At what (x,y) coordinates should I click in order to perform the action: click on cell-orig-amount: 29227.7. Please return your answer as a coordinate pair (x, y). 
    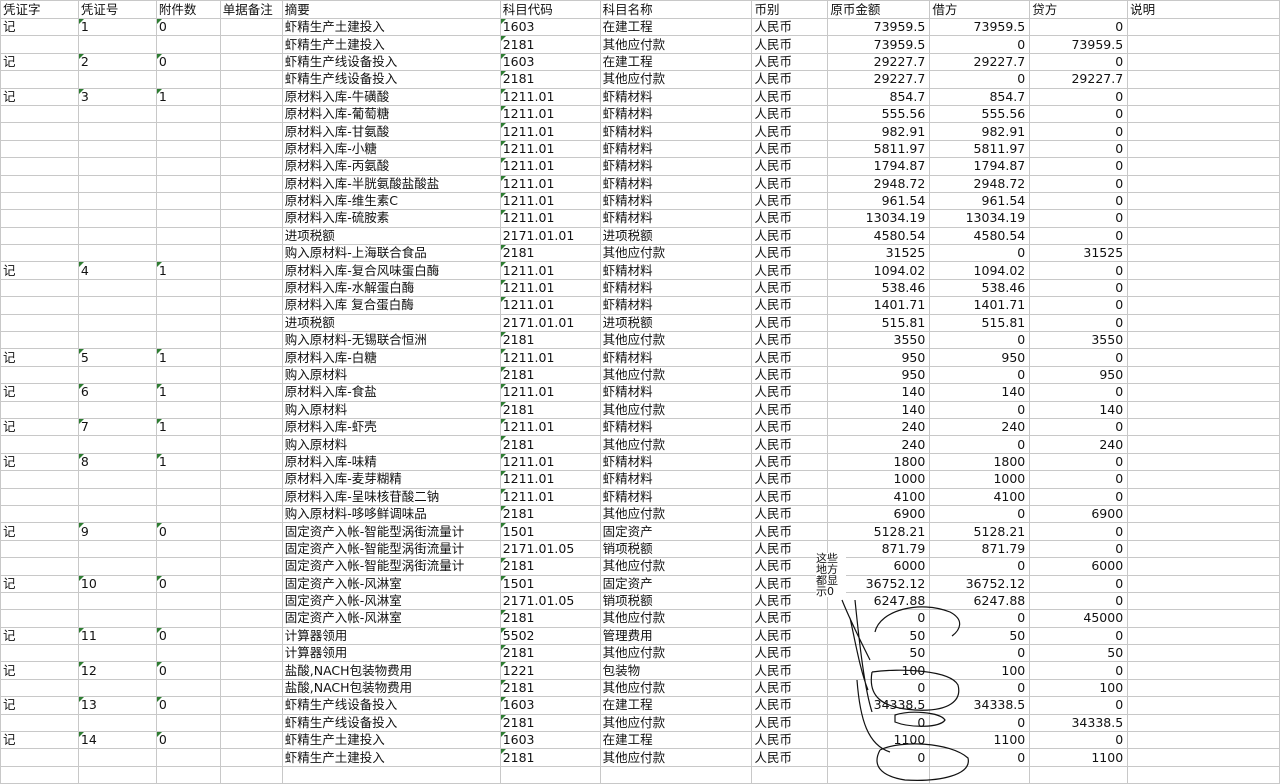
    Looking at the image, I should click on (879, 62).